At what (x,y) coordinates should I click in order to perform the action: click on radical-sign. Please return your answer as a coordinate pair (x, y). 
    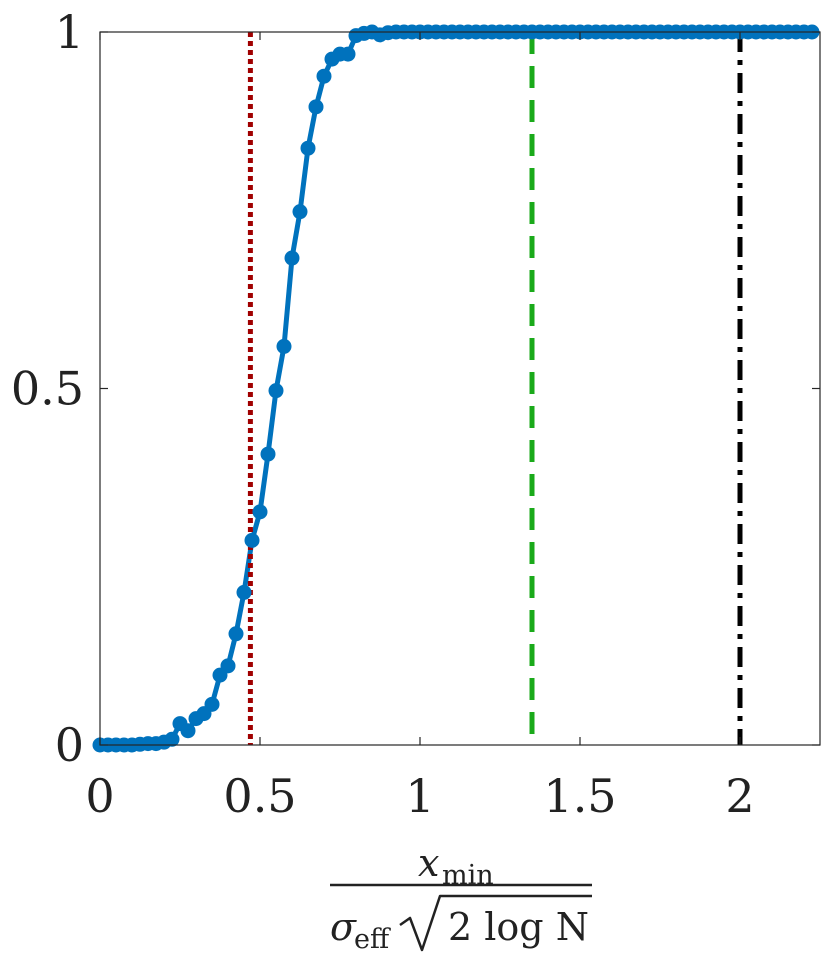
    Looking at the image, I should click on (495, 923).